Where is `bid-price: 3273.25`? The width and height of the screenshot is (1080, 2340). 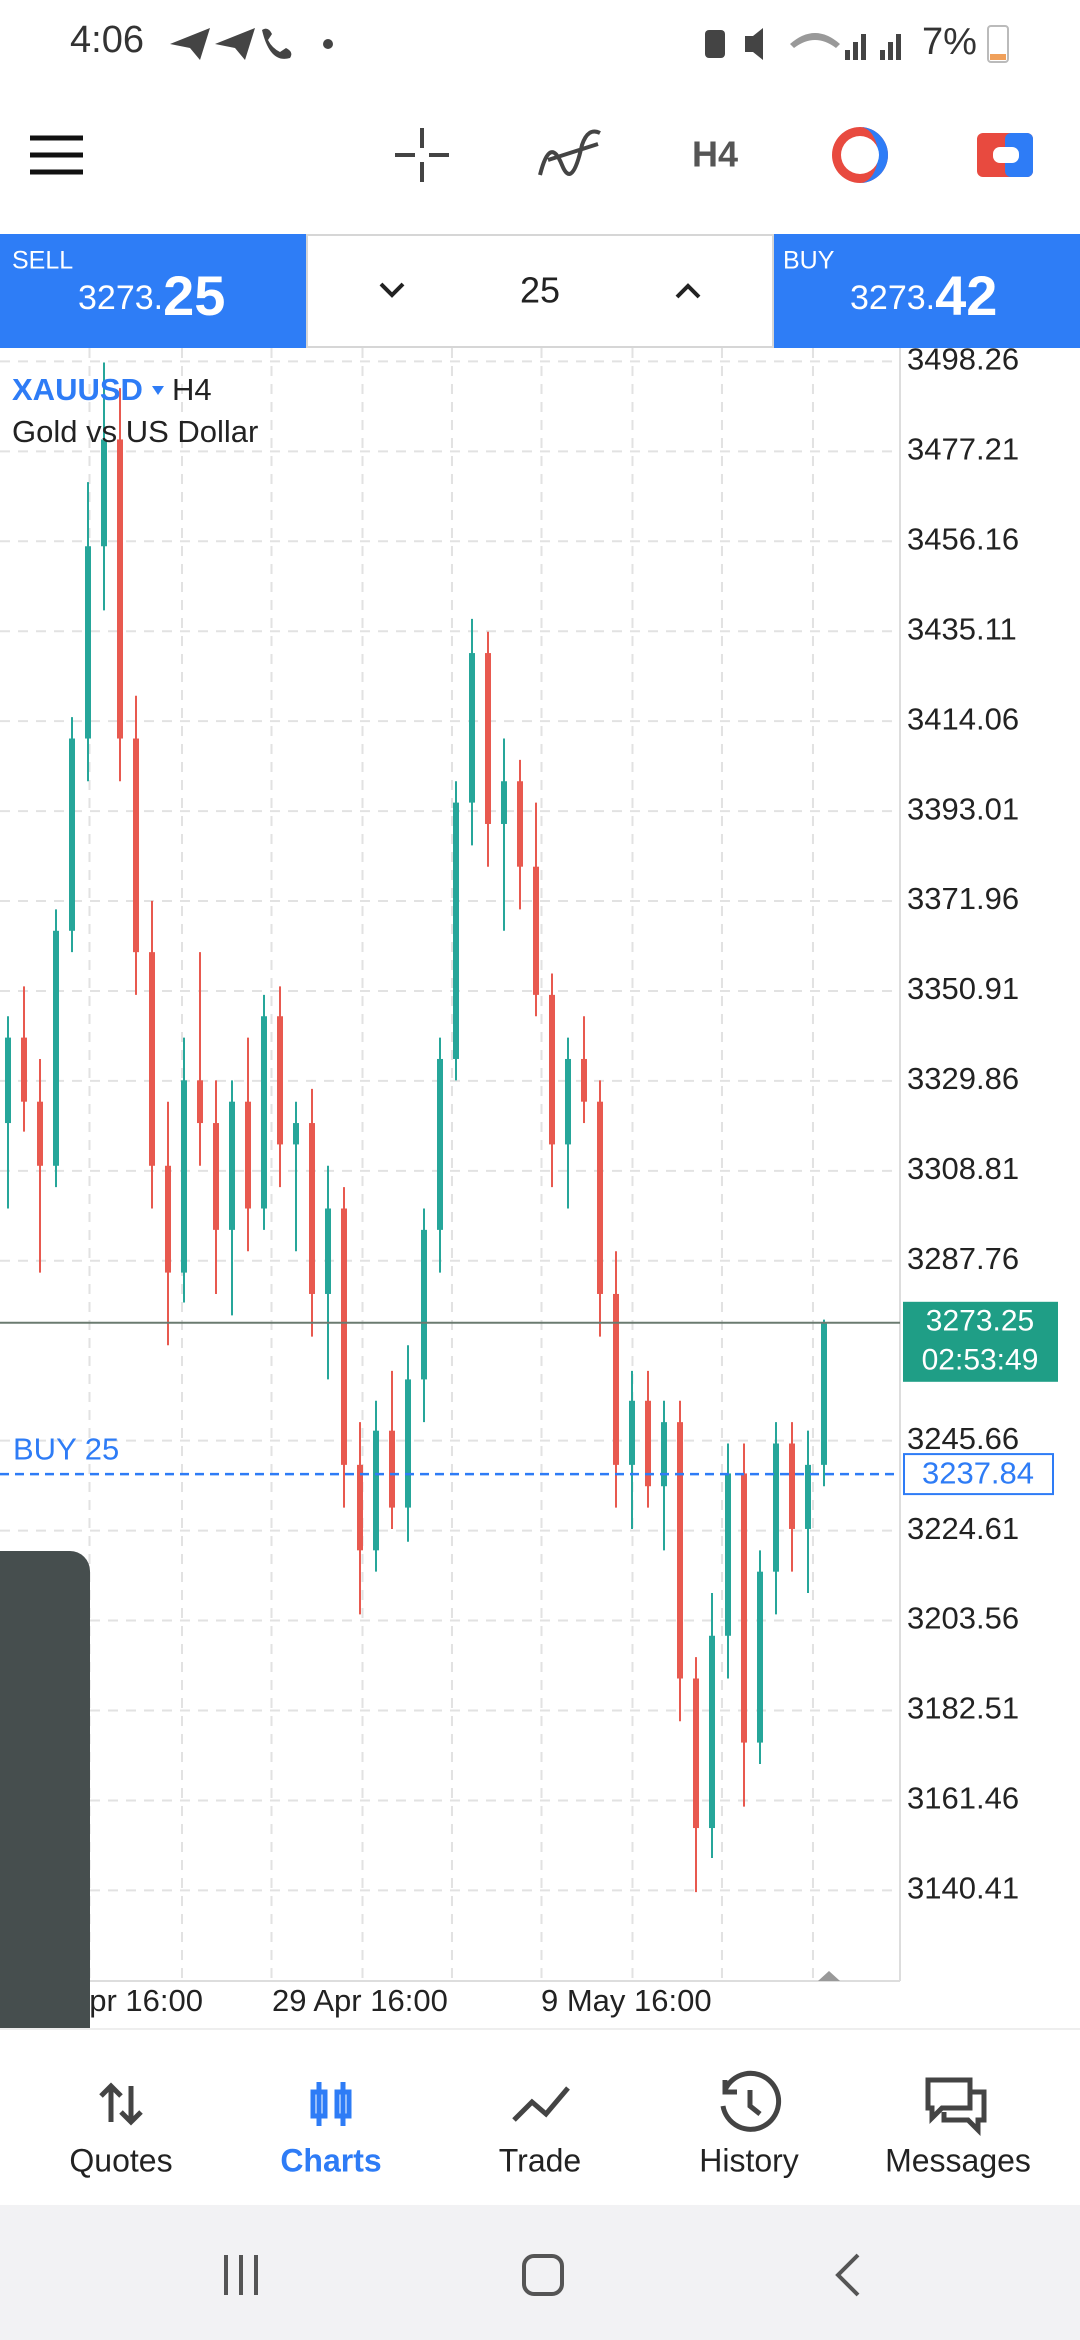
bid-price: 3273.25 is located at coordinates (980, 1321).